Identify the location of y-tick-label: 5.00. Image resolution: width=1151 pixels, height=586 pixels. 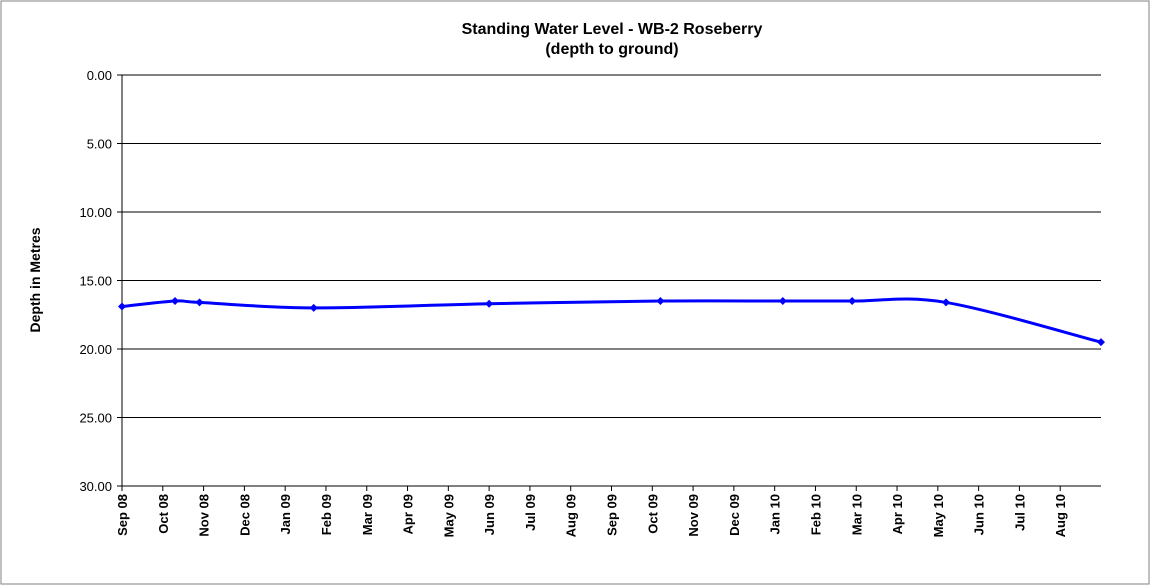
(99, 144).